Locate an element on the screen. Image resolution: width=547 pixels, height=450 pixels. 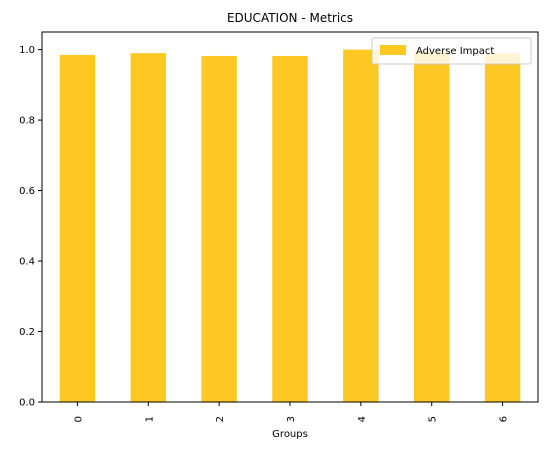
y-ticks-group: 0.0 0.2 0.4 0.6 0.8 1.0 is located at coordinates (30, 227).